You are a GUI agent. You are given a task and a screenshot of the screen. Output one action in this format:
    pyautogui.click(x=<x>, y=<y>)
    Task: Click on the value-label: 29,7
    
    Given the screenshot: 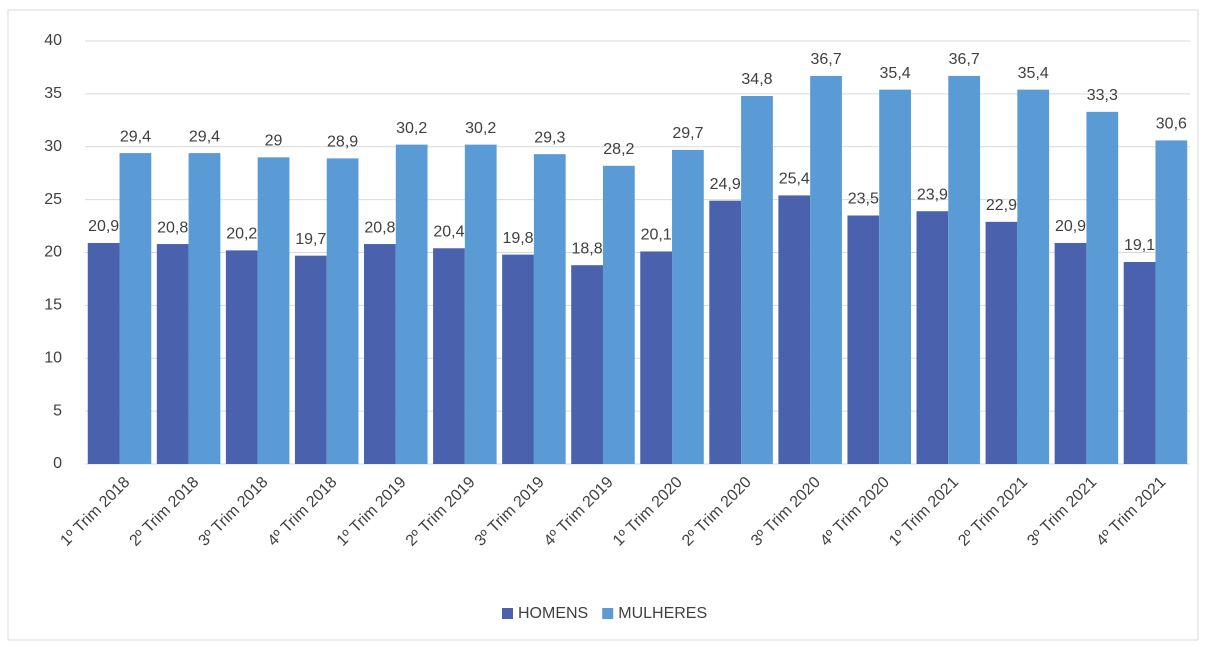 What is the action you would take?
    pyautogui.click(x=687, y=133)
    